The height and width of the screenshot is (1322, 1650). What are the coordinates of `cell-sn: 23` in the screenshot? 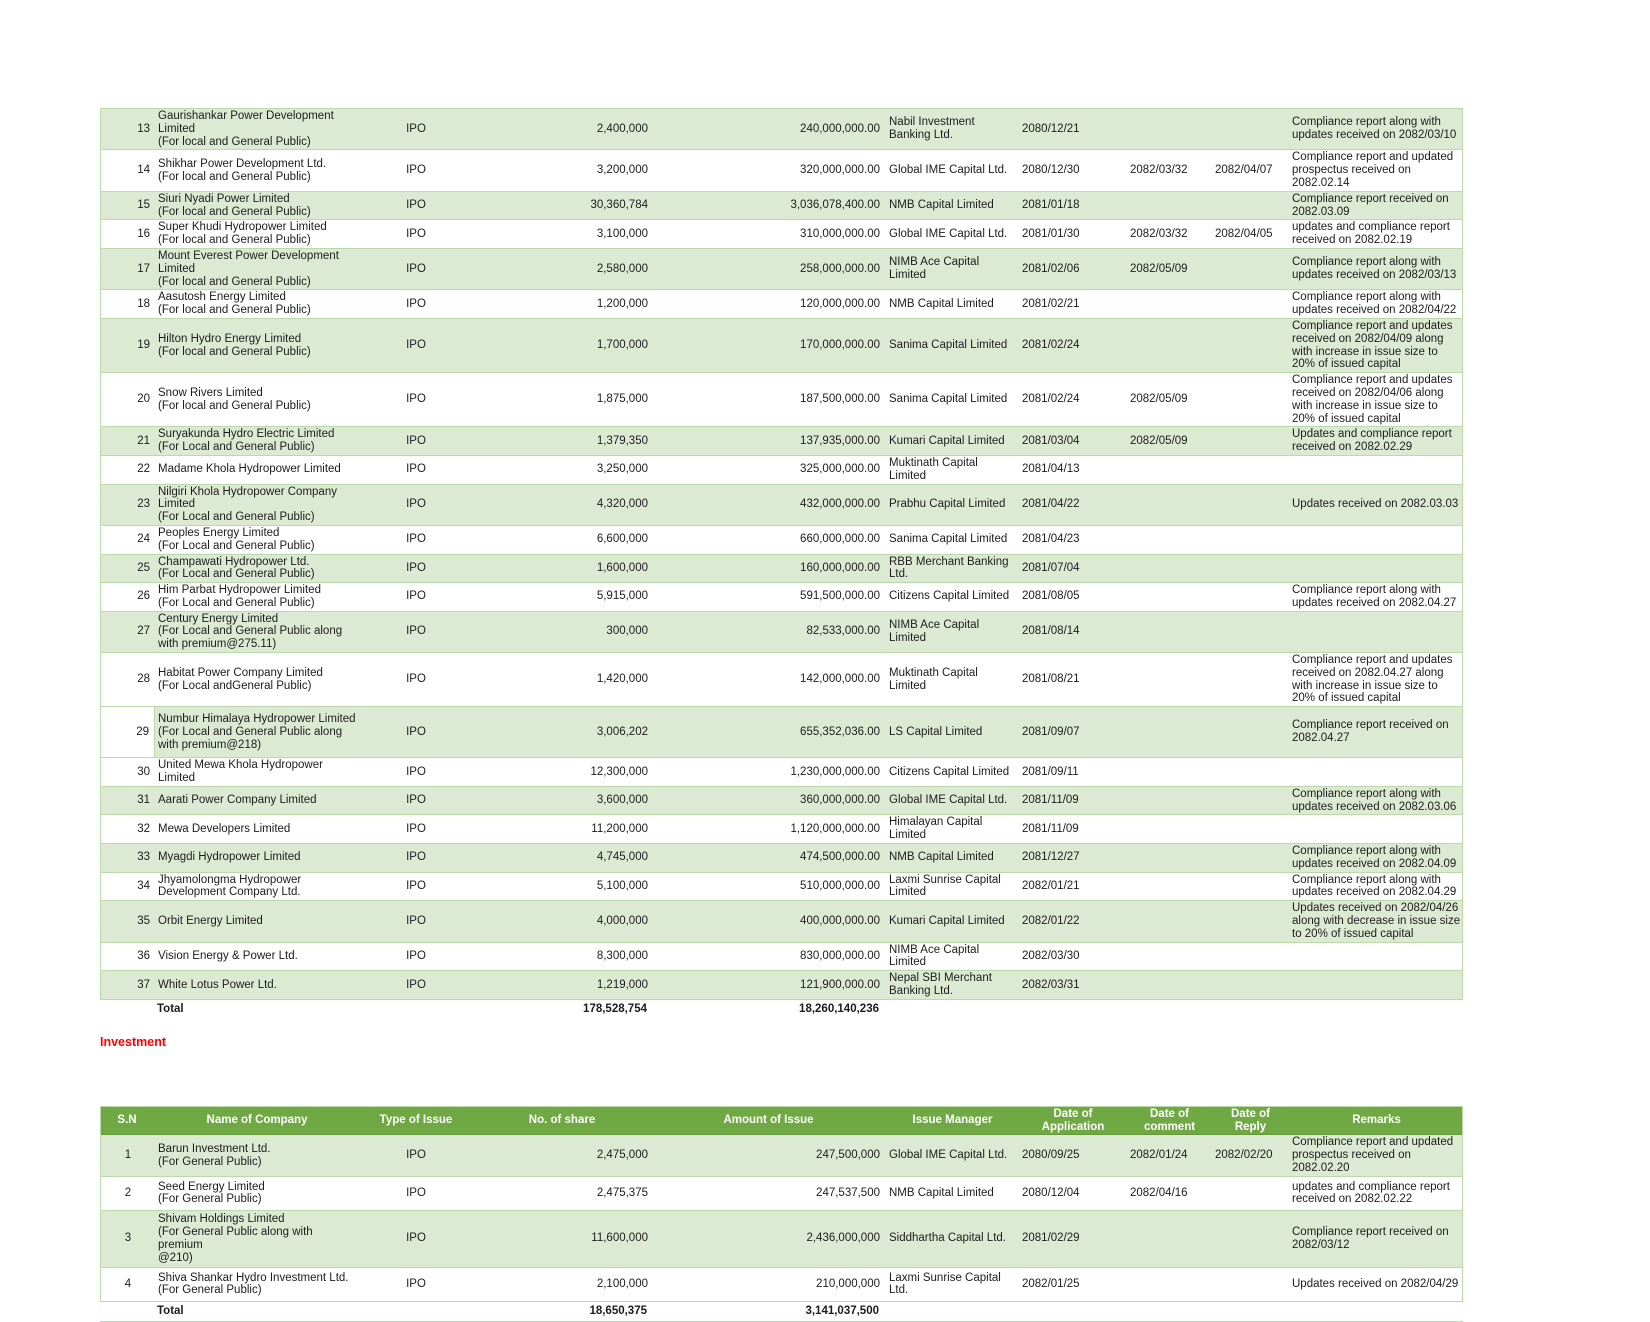 It's located at (143, 504).